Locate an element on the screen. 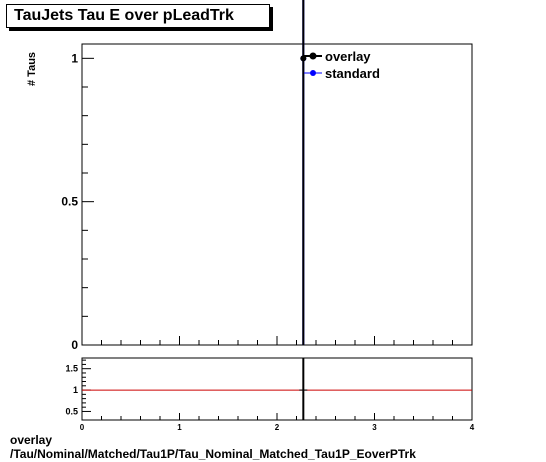 The image size is (546, 462). x-tick-label: 2 is located at coordinates (277, 427).